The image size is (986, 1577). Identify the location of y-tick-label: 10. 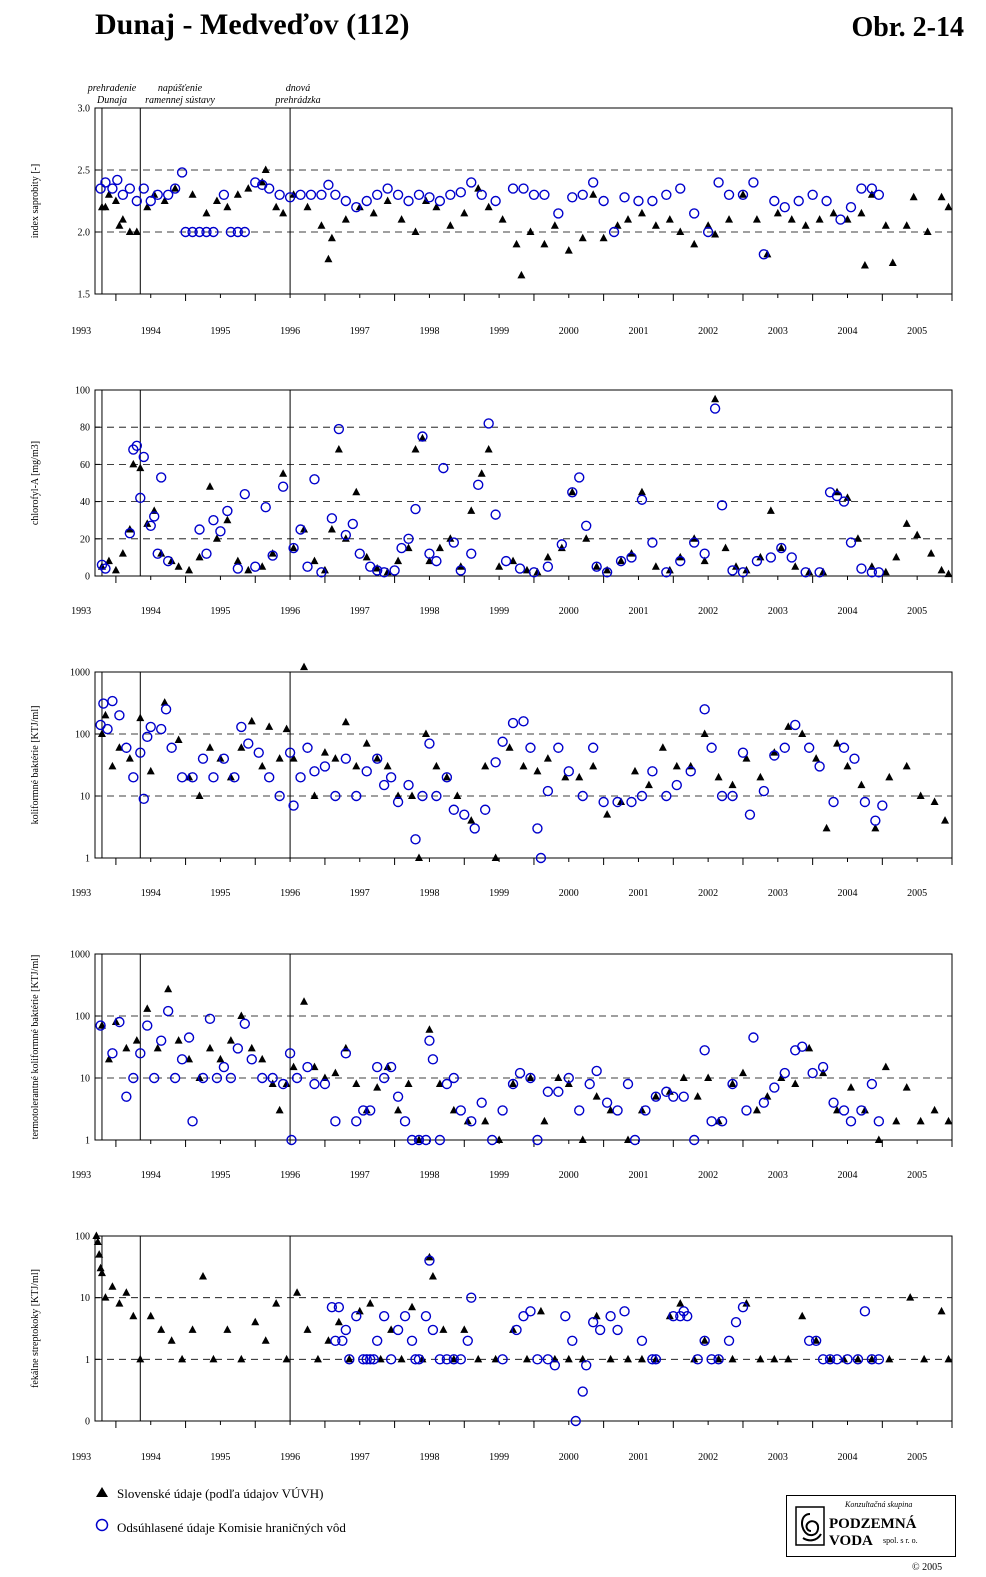
(85, 1298).